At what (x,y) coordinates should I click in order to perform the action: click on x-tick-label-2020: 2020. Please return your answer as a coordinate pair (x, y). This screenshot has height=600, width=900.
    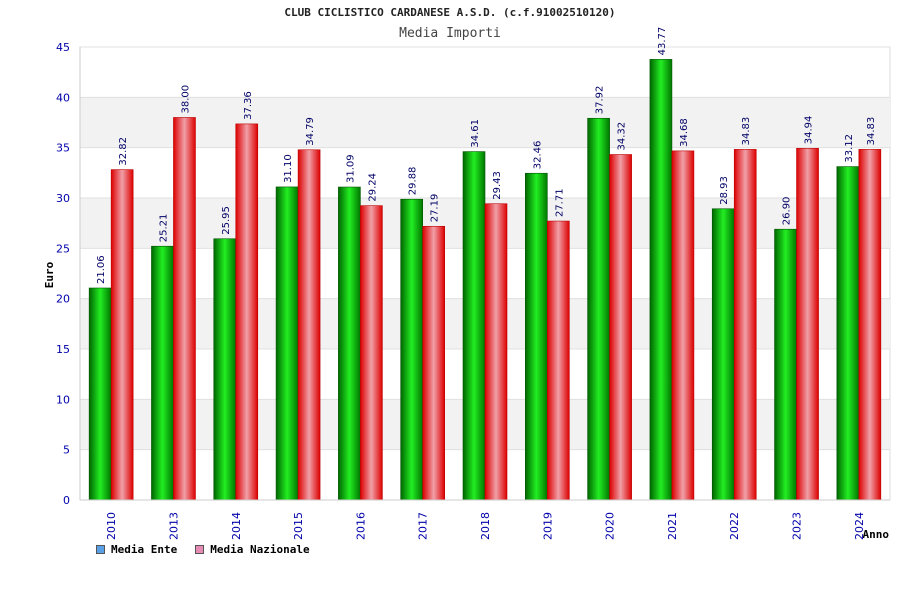
    Looking at the image, I should click on (610, 526).